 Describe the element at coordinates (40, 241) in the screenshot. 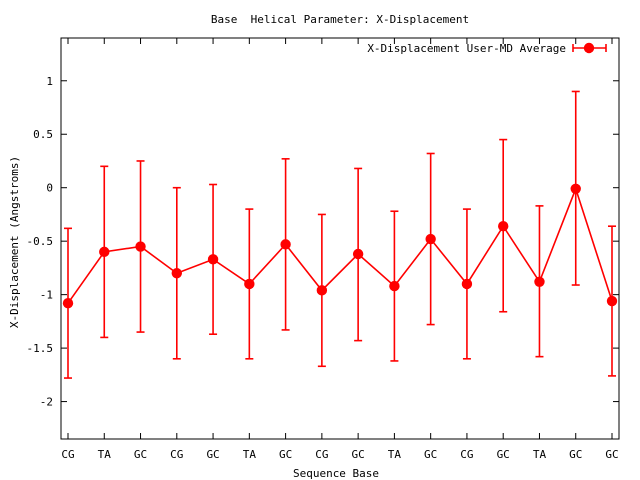

I see `y-tick-label: -0.5` at that location.